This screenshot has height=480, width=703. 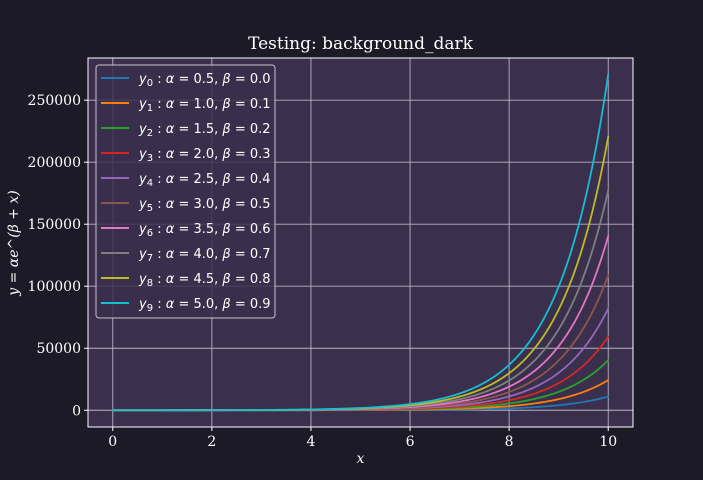 What do you see at coordinates (54, 101) in the screenshot?
I see `y-tick-label: 250000` at bounding box center [54, 101].